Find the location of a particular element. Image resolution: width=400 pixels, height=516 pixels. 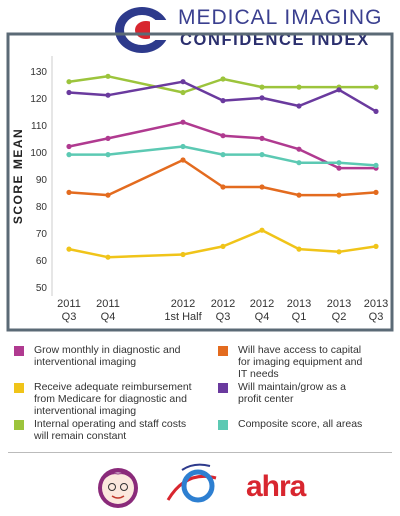

legend-label: Will maintain/grow as a profit center is located at coordinates (292, 393).